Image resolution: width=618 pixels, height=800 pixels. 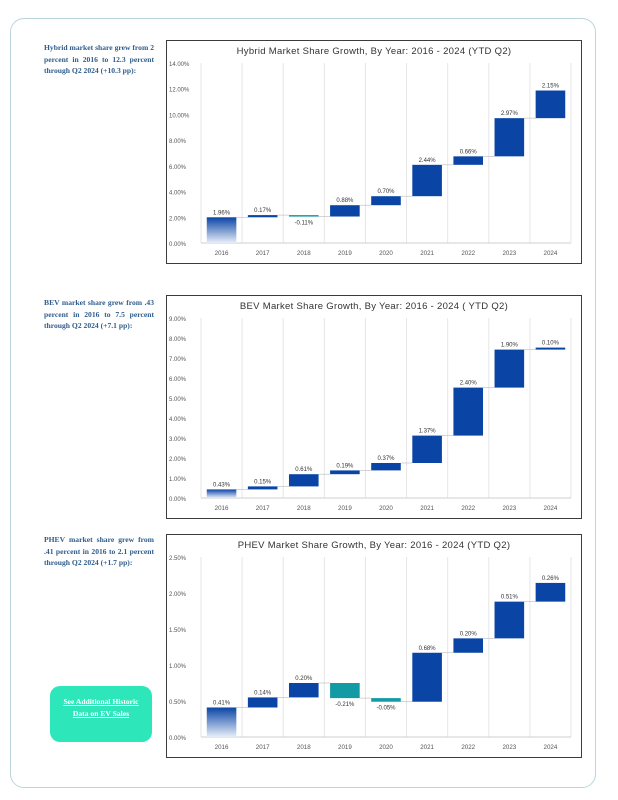 I want to click on y-tick-label: 14.00%, so click(x=179, y=65).